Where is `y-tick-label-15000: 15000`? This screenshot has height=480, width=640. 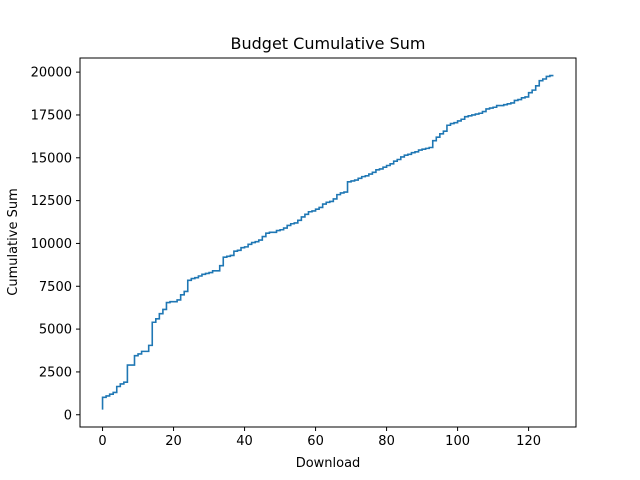 y-tick-label-15000: 15000 is located at coordinates (51, 158).